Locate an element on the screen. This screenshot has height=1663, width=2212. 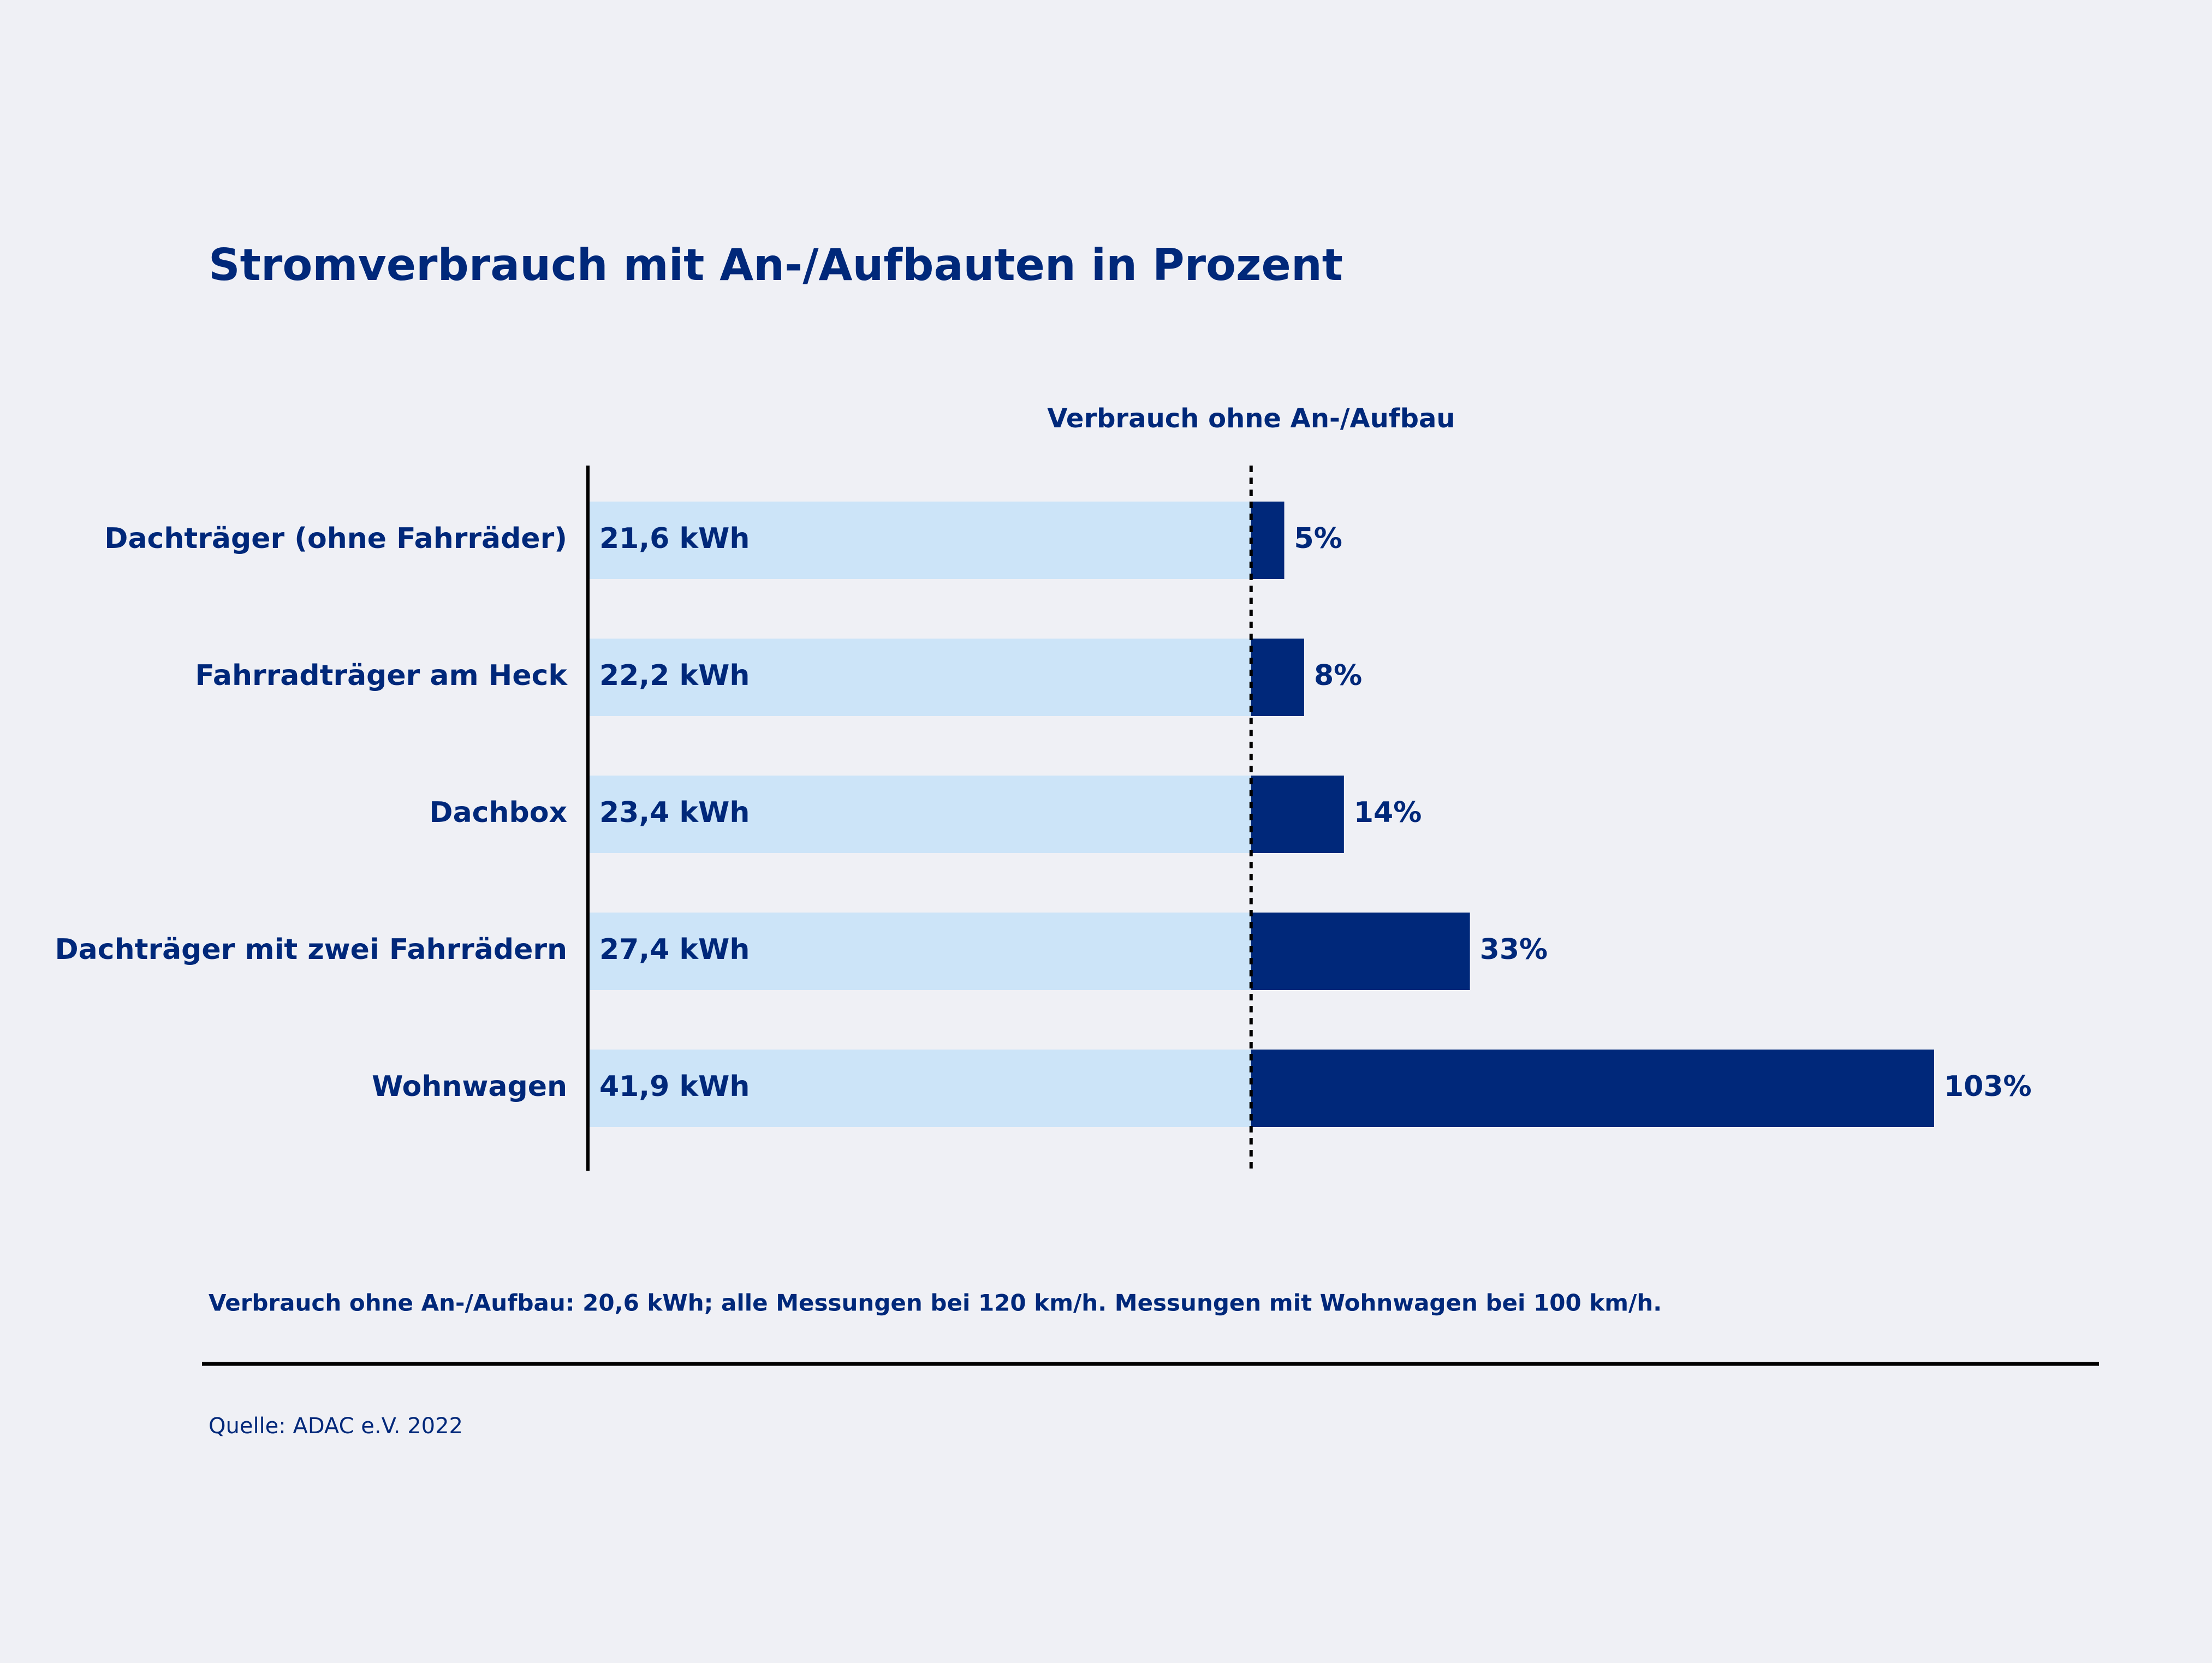
category-label: Fahrradträger am Heck is located at coordinates (381, 675).